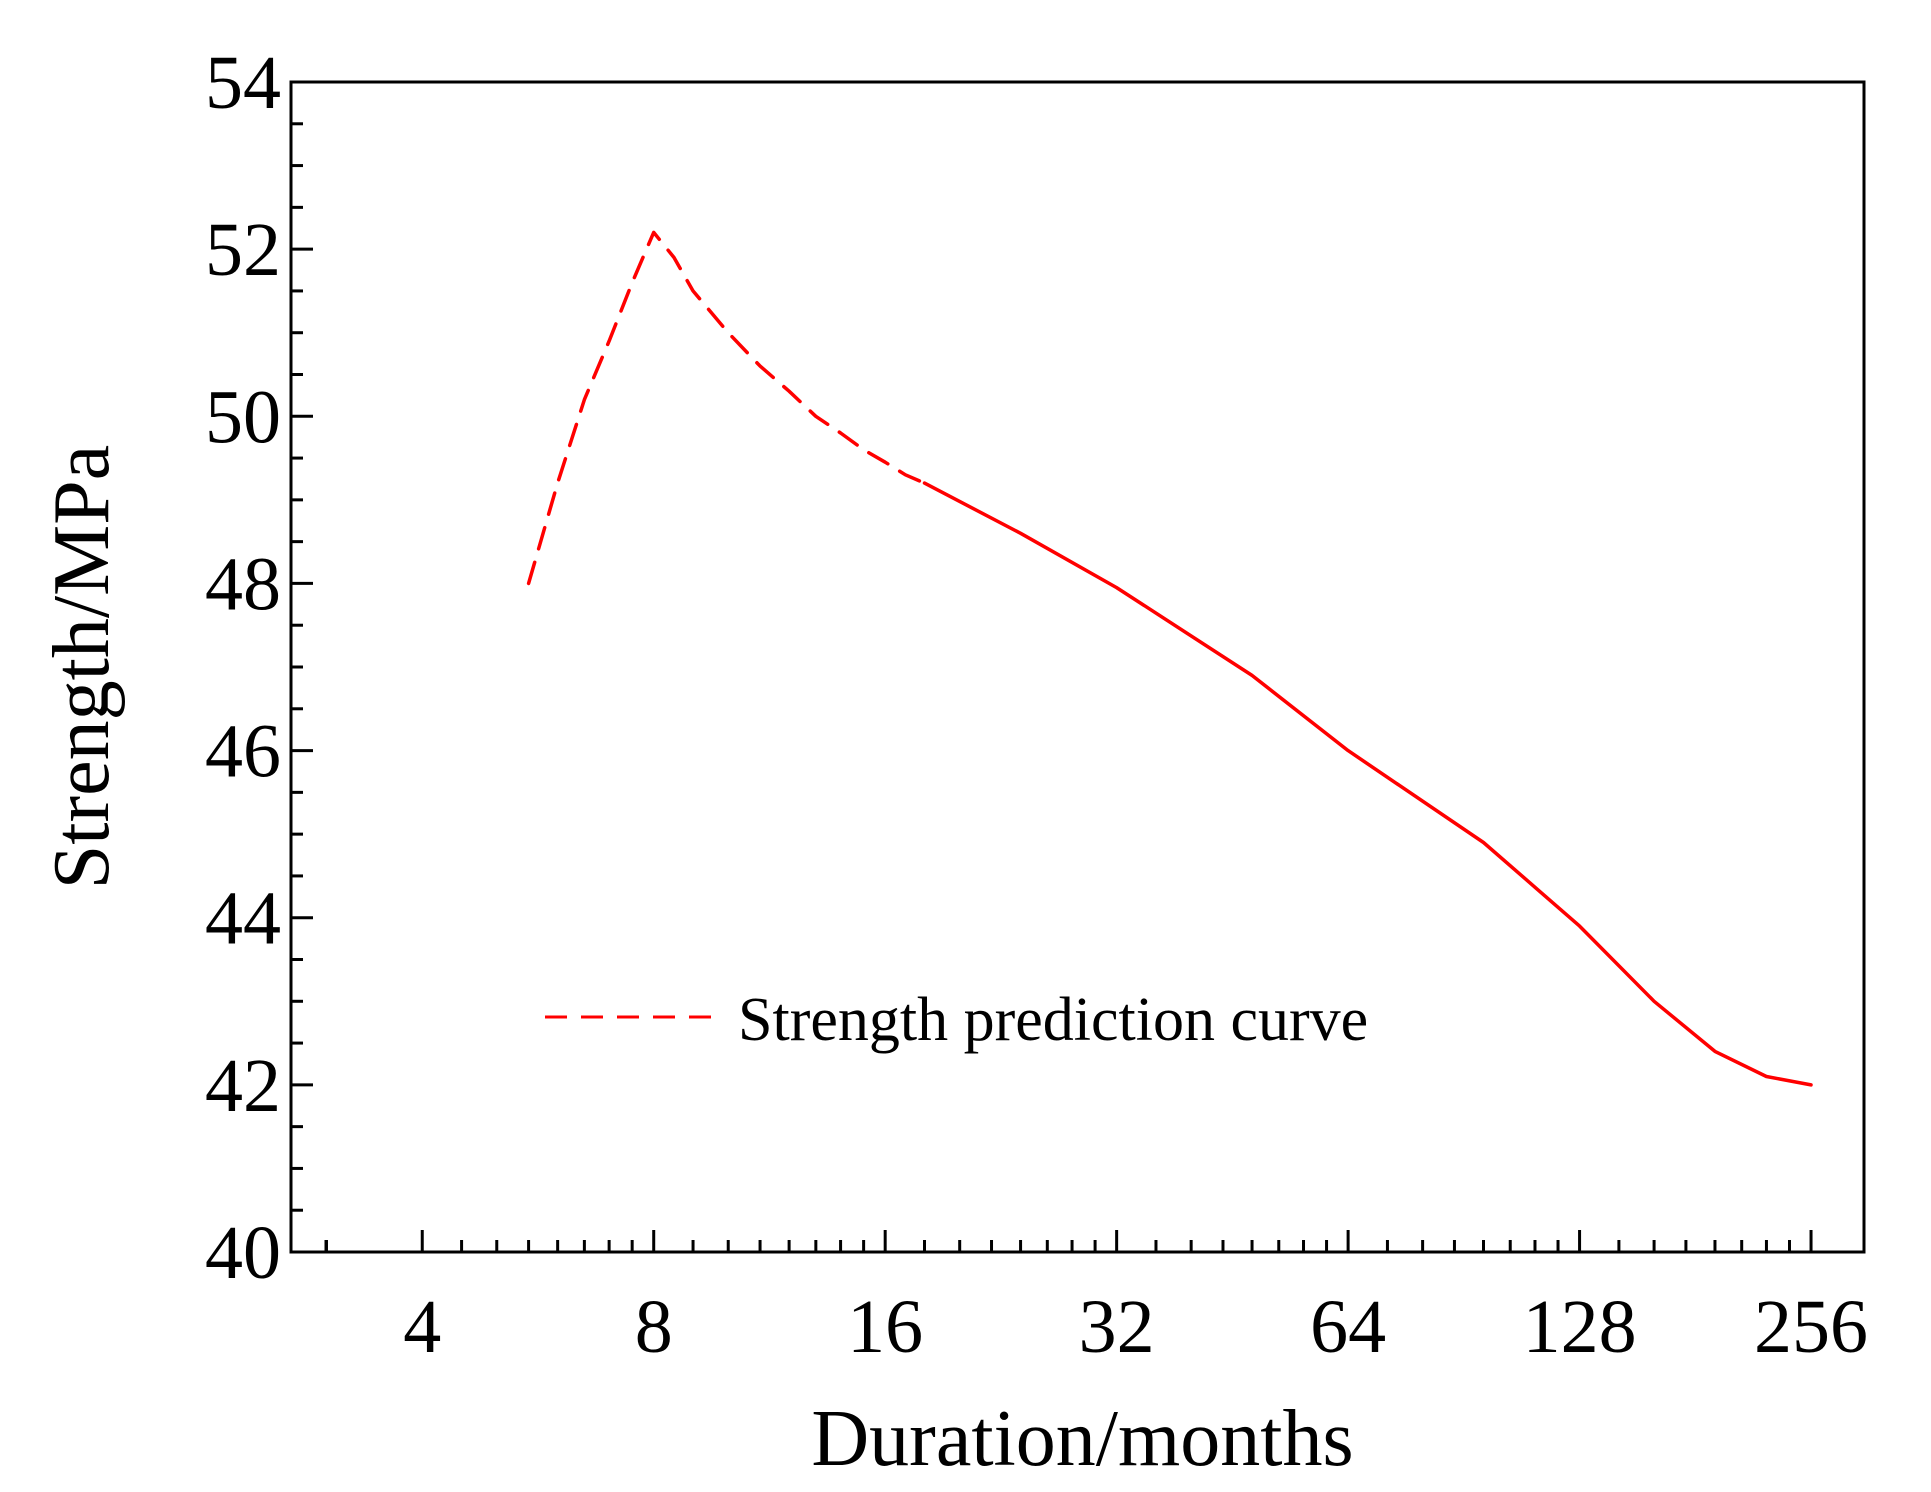 This screenshot has width=1931, height=1492. What do you see at coordinates (82, 667) in the screenshot?
I see `y-axis-title: Strength/MPa` at bounding box center [82, 667].